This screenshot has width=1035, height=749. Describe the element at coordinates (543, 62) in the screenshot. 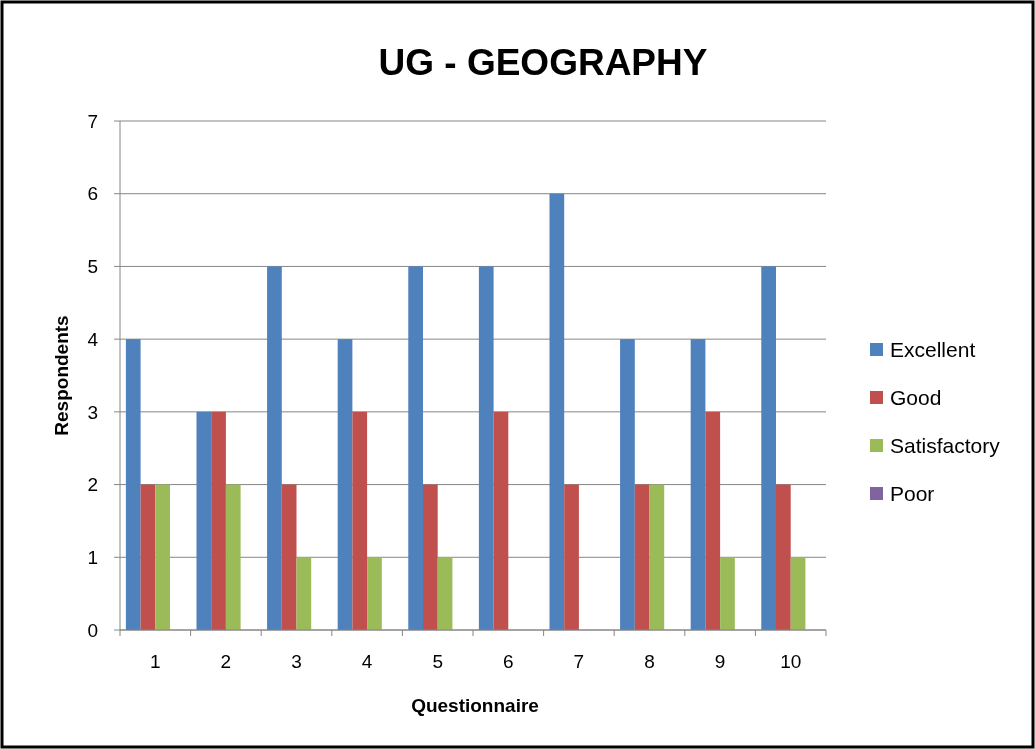

I see `chart-title: UG - GEOGRAPHY` at that location.